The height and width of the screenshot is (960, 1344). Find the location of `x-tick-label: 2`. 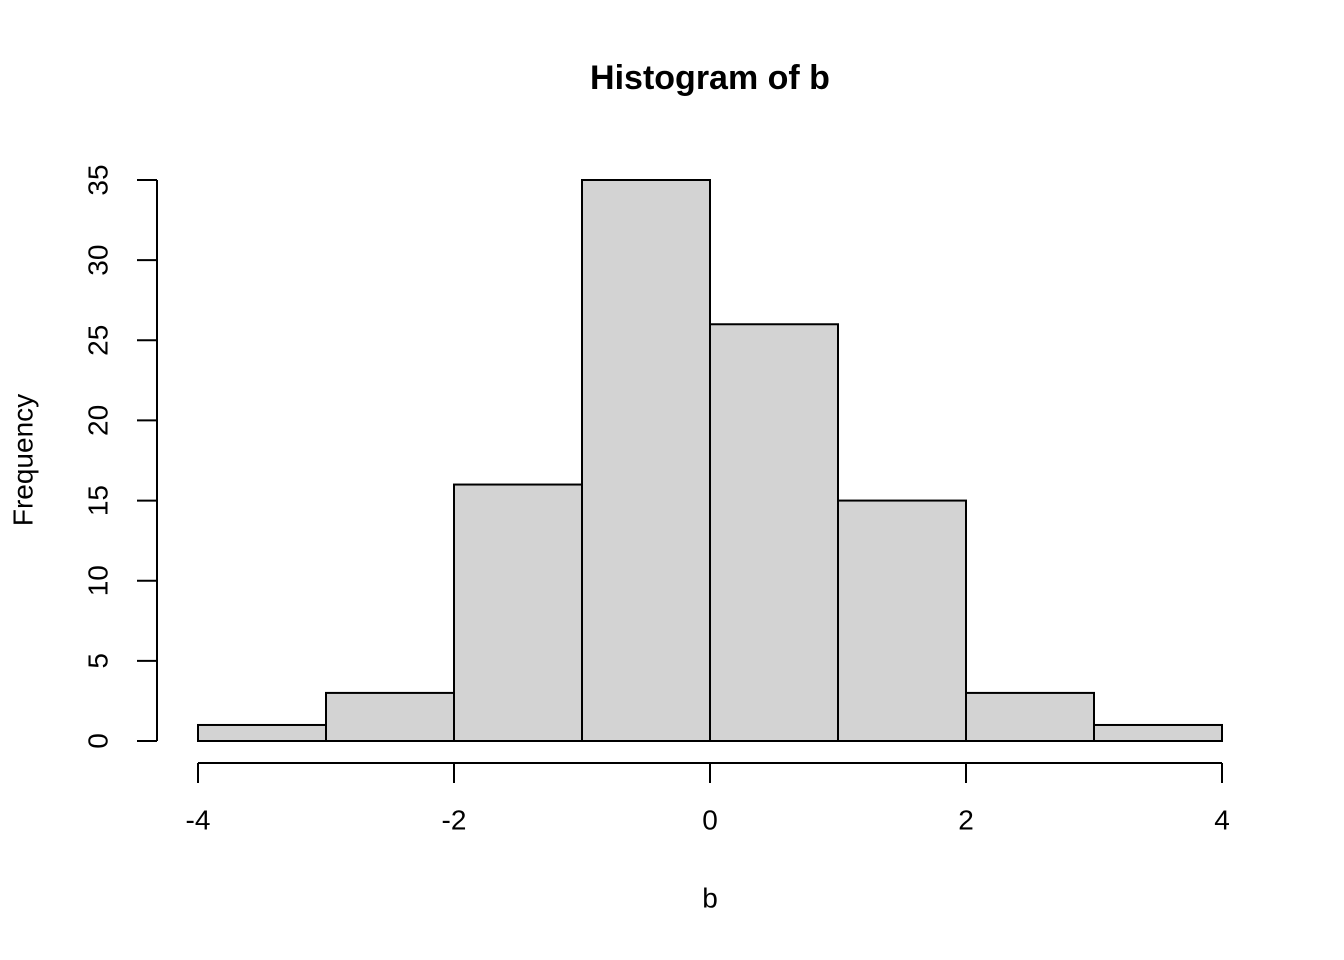

x-tick-label: 2 is located at coordinates (966, 819).